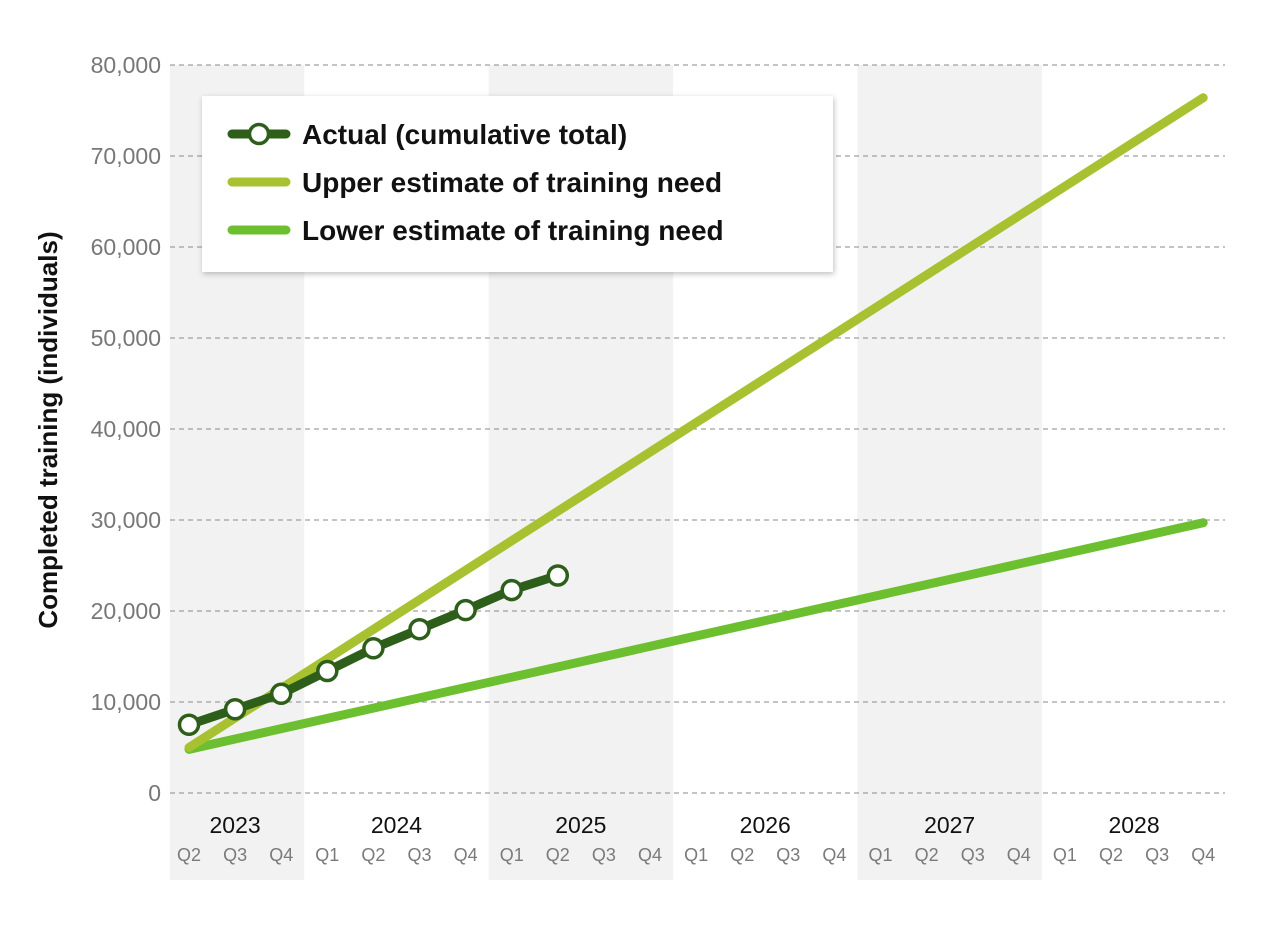  Describe the element at coordinates (396, 825) in the screenshot. I see `year-label-2024: 2024` at that location.